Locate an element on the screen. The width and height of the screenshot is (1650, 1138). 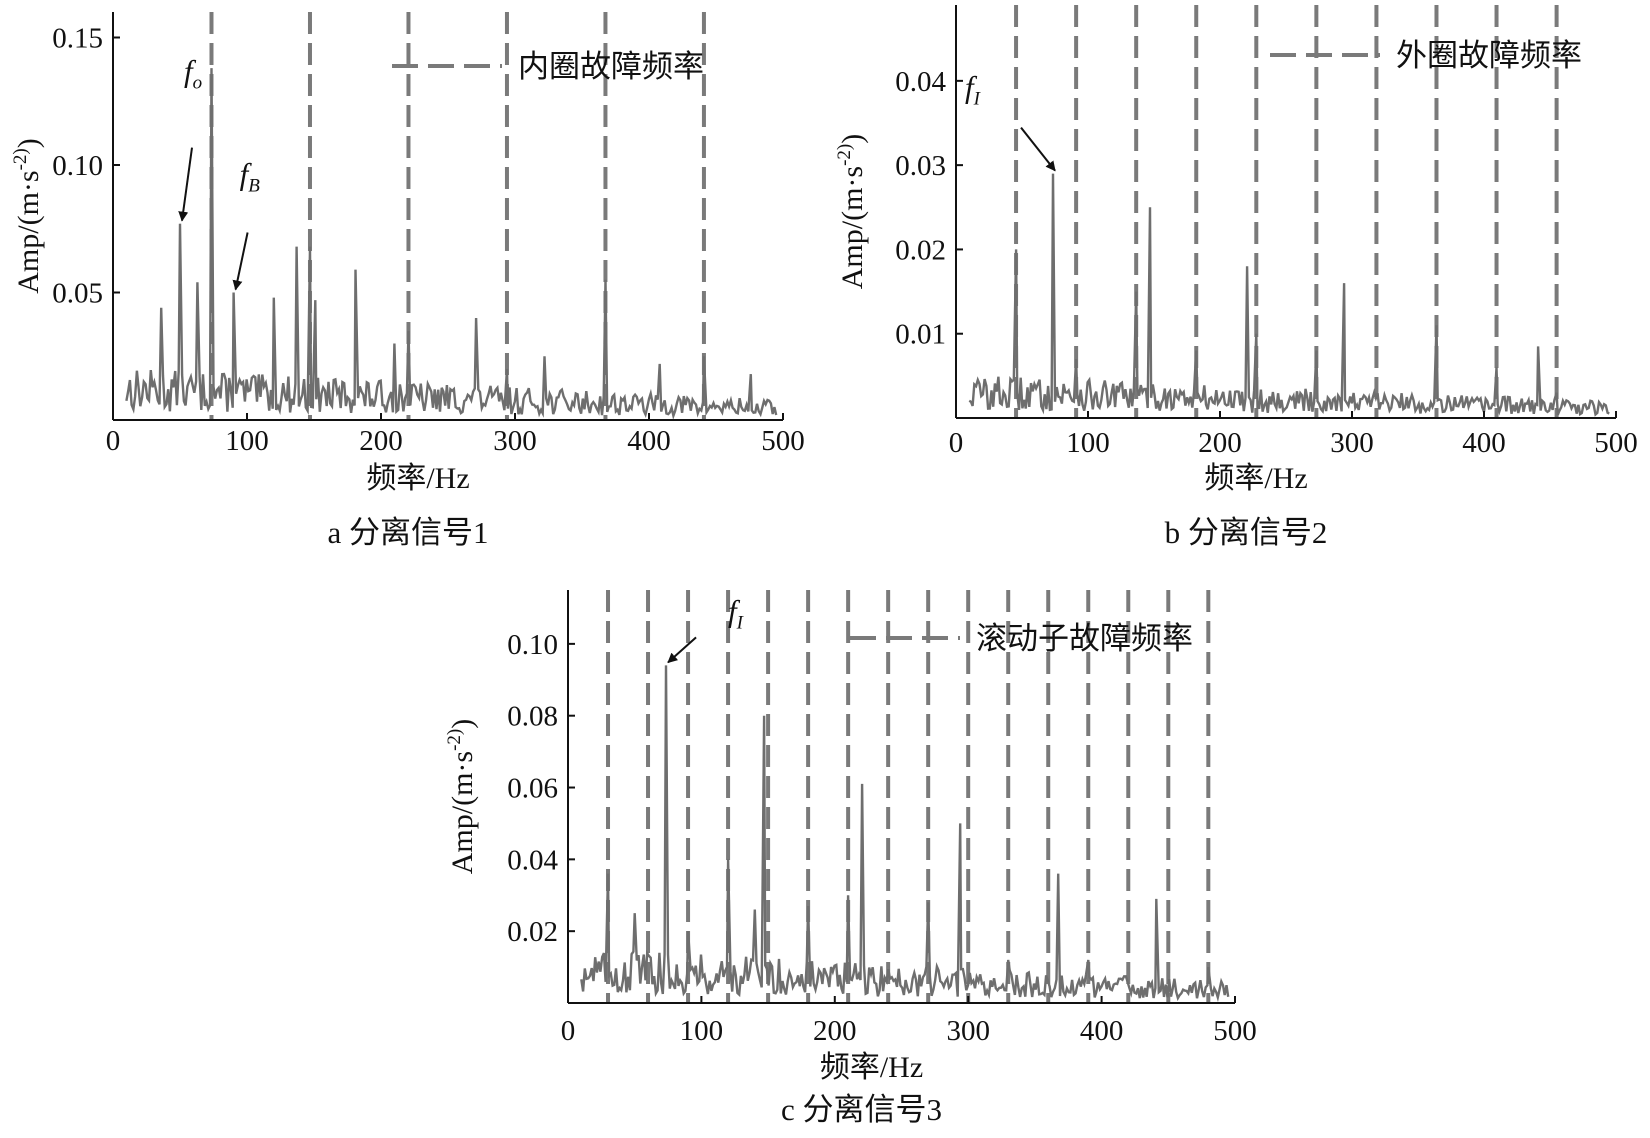
y-axis-label-b: Amp/(m·s-2)) is located at coordinates (851, 211).